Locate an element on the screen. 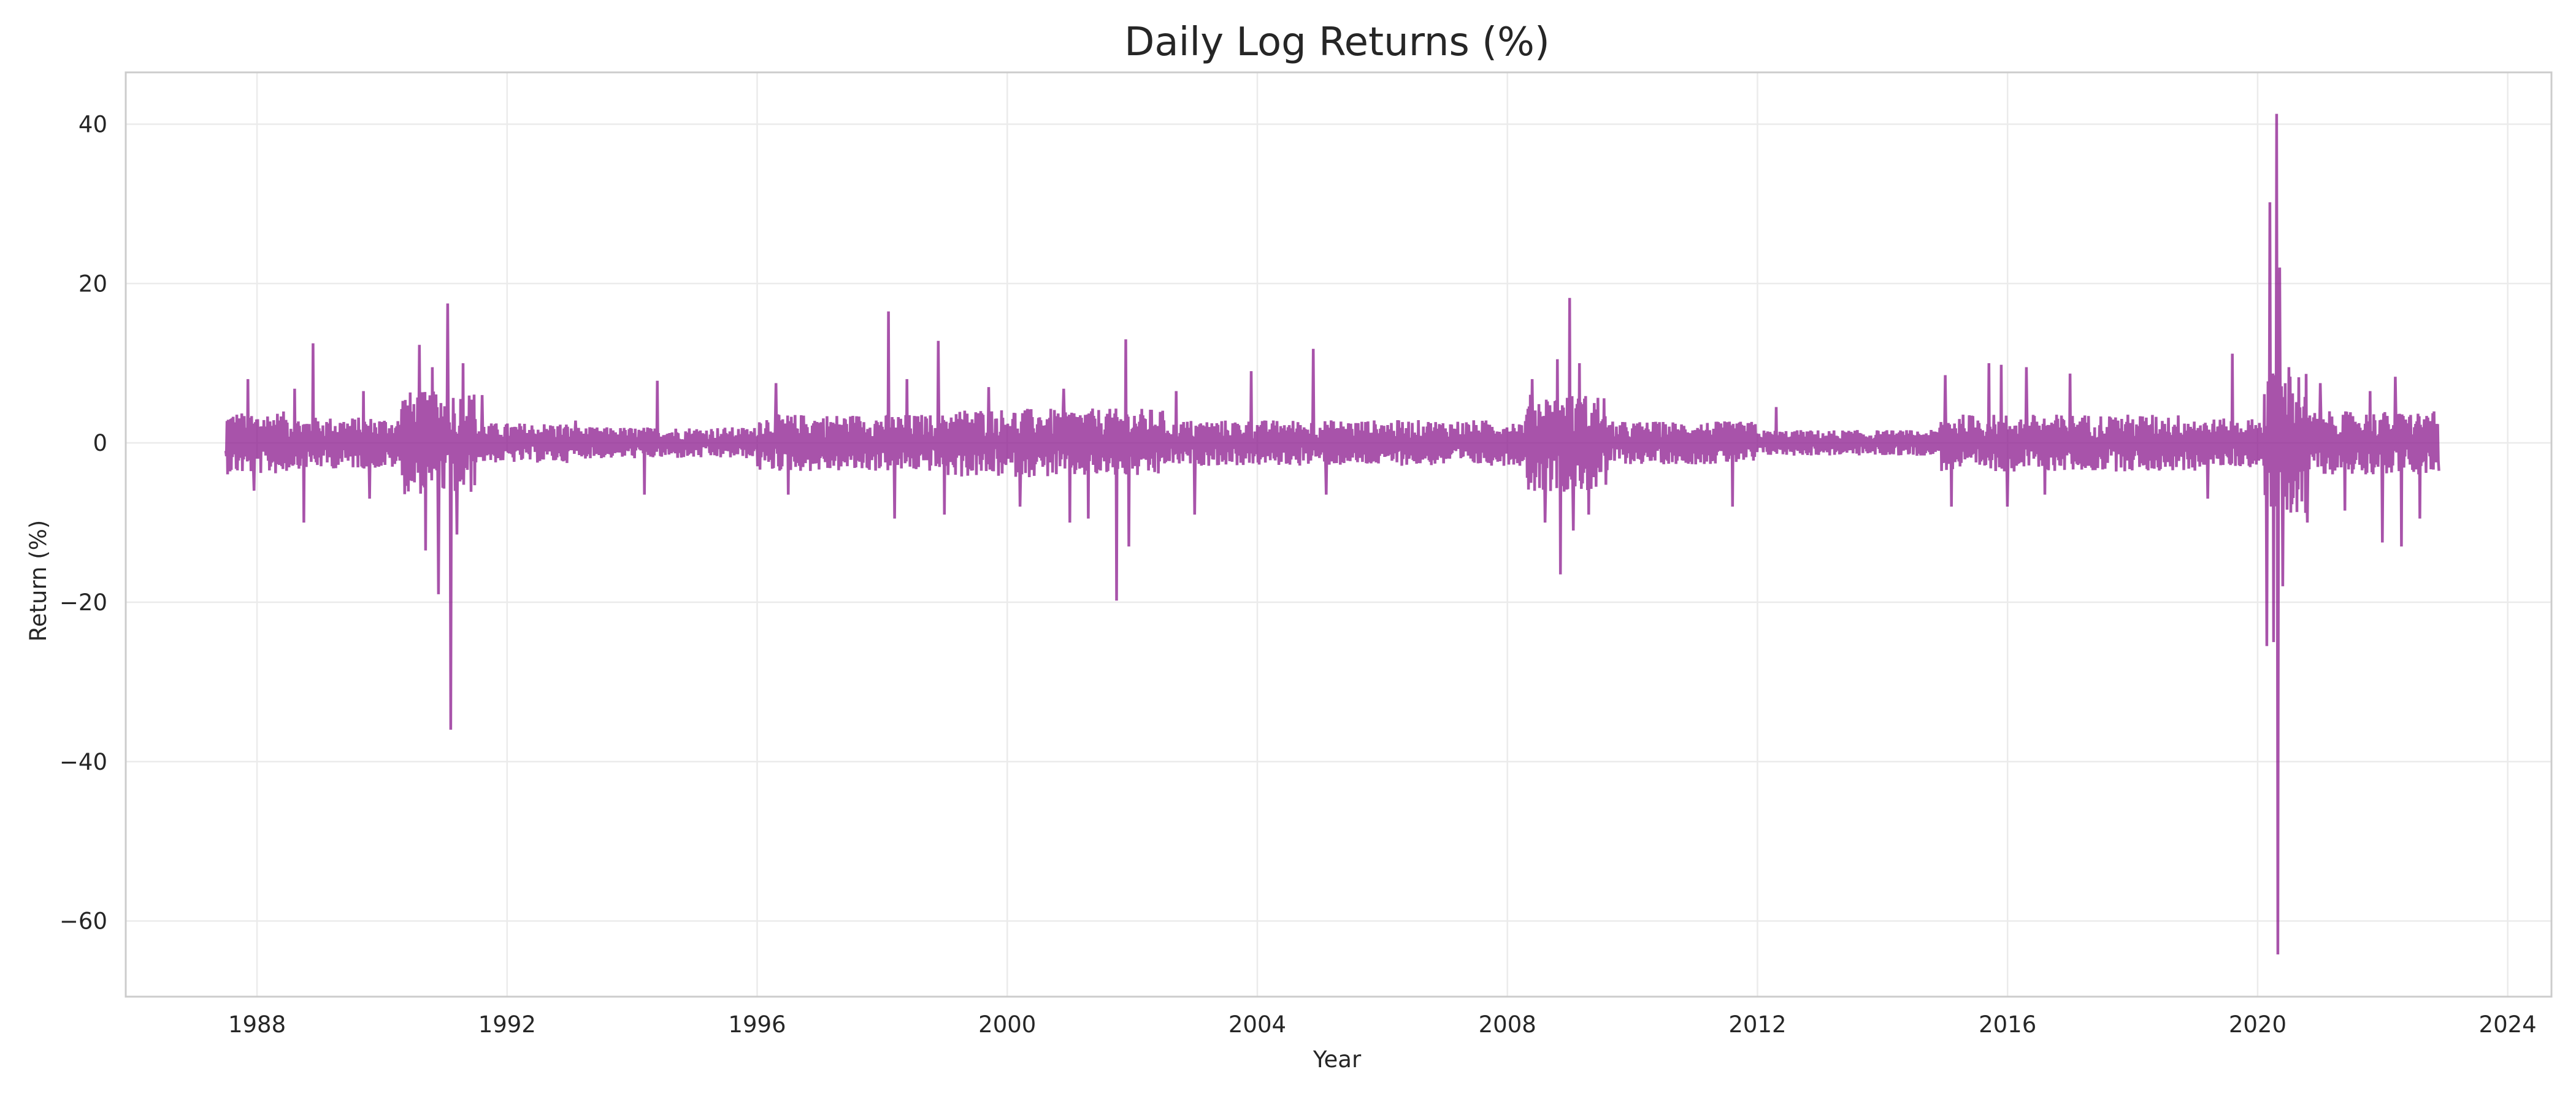  y-tick-label: −60 is located at coordinates (83, 921).